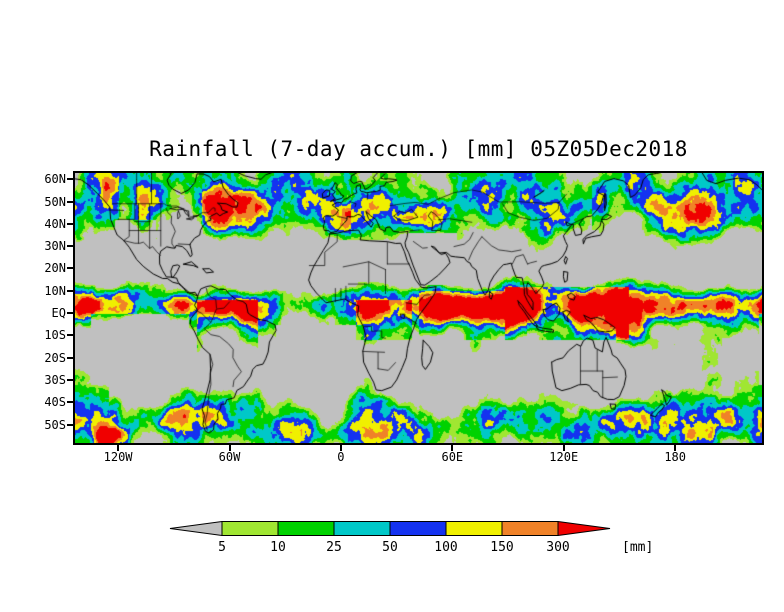 Image resolution: width=784 pixels, height=612 pixels. I want to click on y-axis-label-50S: 50S, so click(55, 424).